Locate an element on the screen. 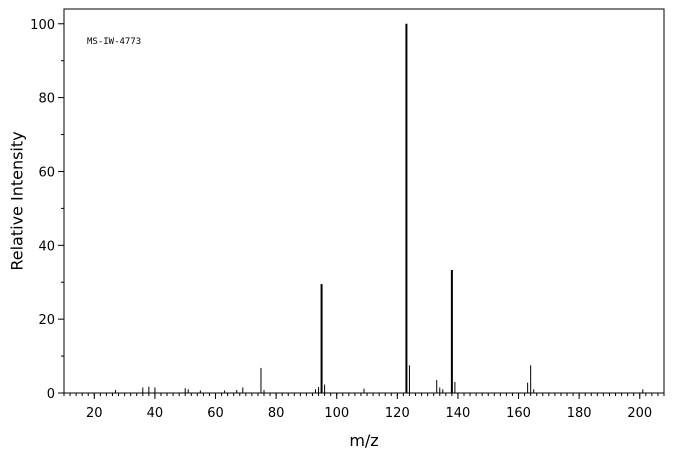  x-tick-label: 160 is located at coordinates (518, 413).